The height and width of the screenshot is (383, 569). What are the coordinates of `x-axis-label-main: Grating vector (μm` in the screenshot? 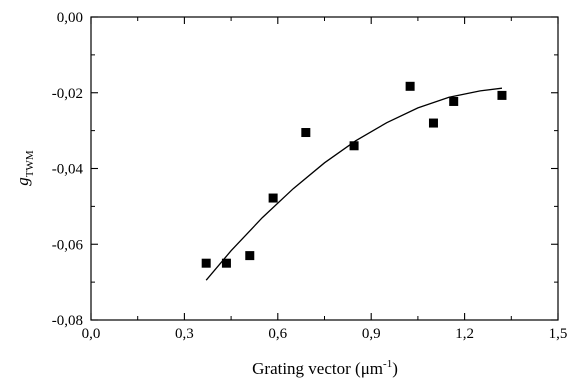 It's located at (317, 368).